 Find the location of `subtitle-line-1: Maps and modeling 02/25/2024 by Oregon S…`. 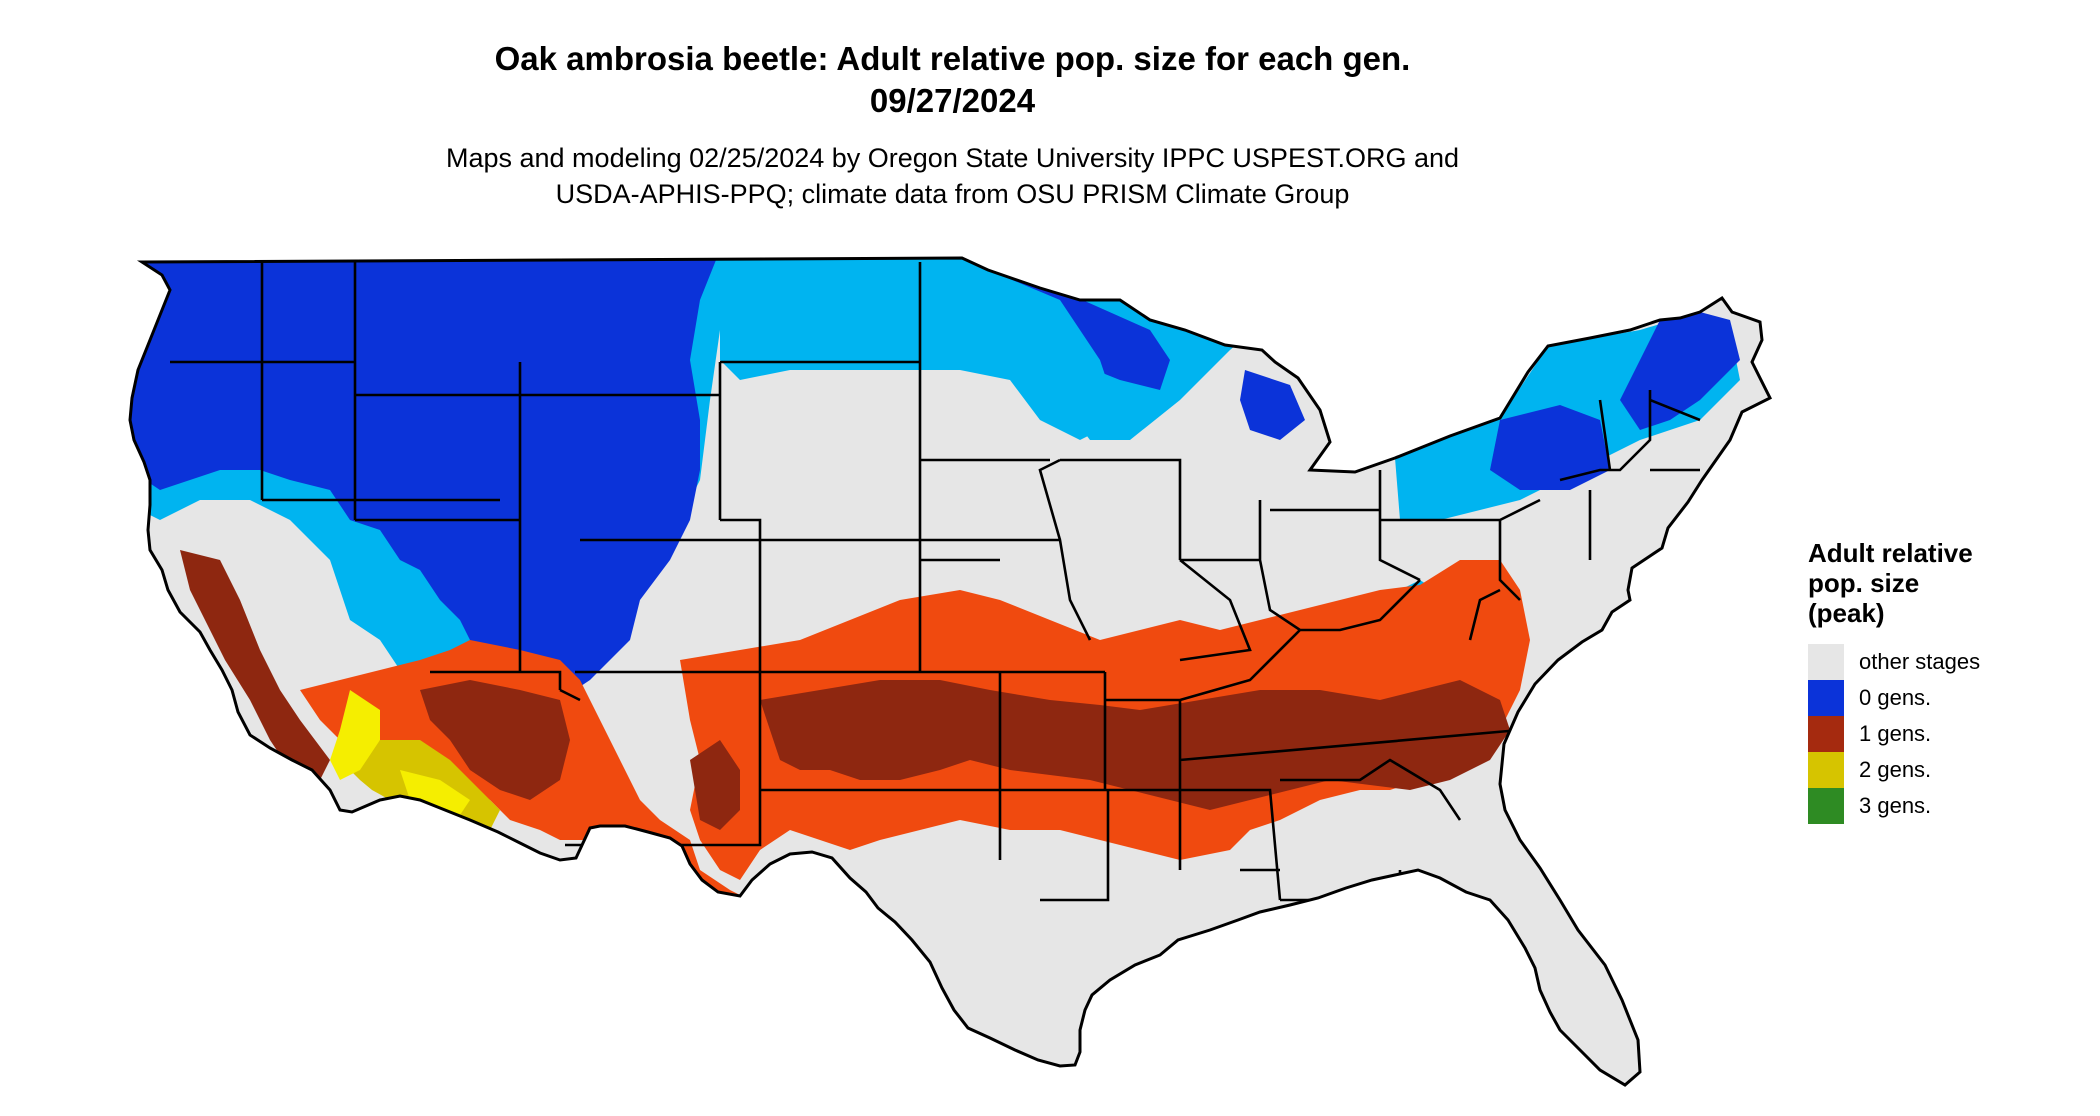

subtitle-line-1: Maps and modeling 02/25/2024 by Oregon S… is located at coordinates (952, 158).